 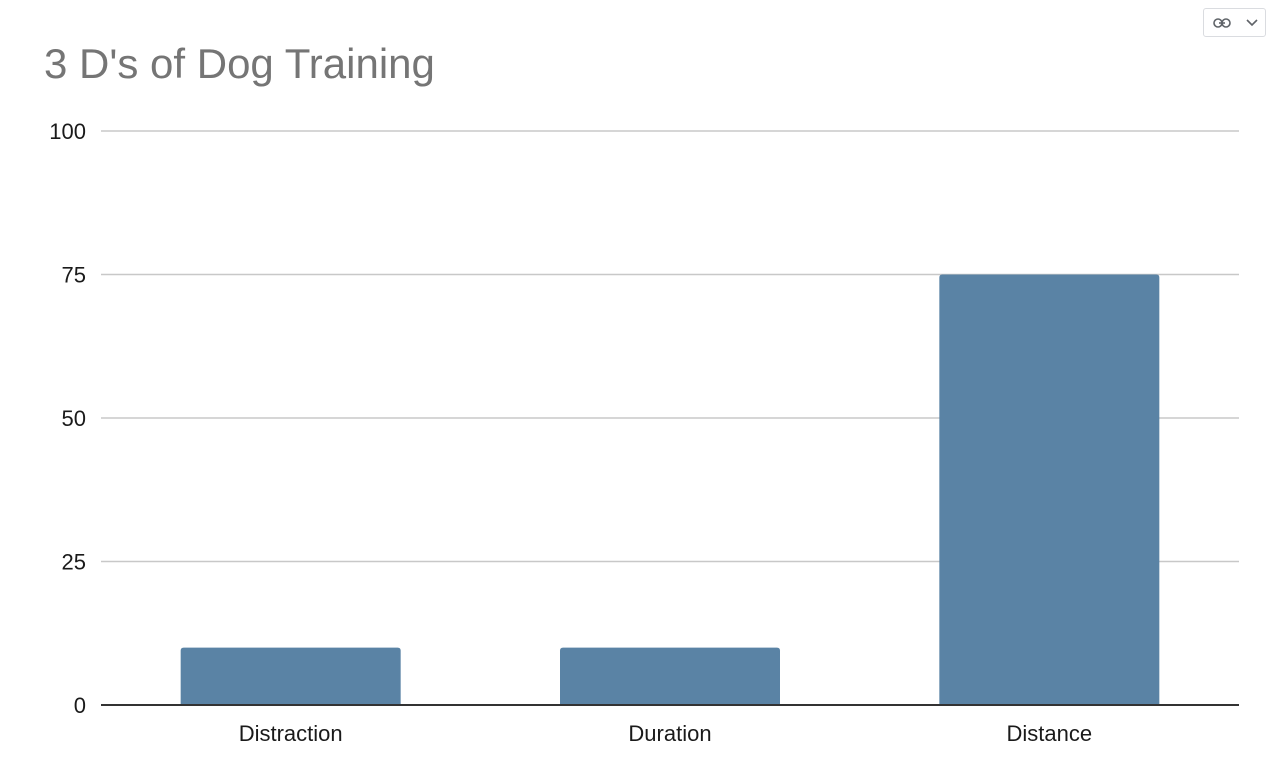 What do you see at coordinates (670, 676) in the screenshot?
I see `bar-duration` at bounding box center [670, 676].